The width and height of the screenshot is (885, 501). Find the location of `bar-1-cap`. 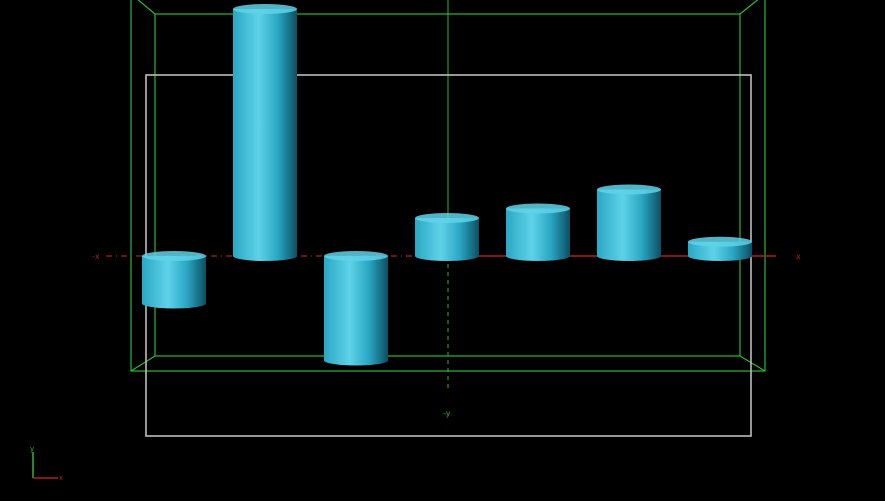

bar-1-cap is located at coordinates (174, 256).